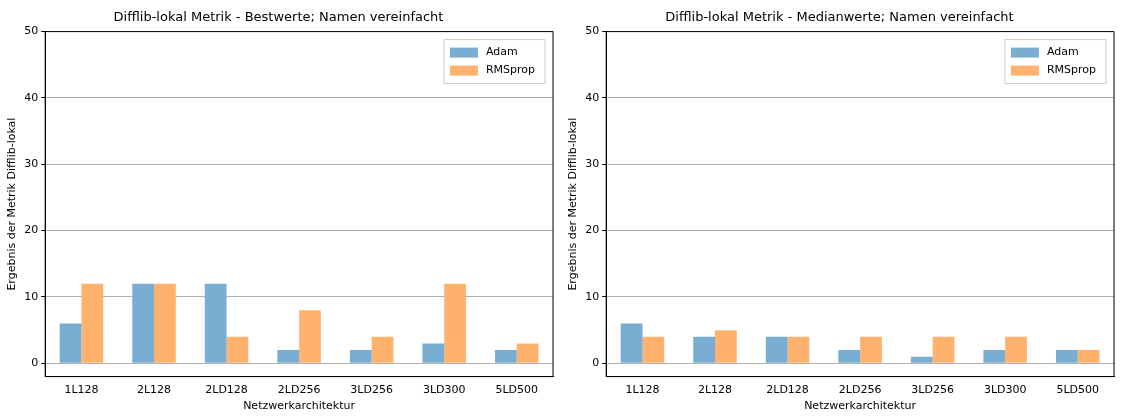 Image resolution: width=1123 pixels, height=417 pixels. I want to click on chart-title: Difflib-lokal Metrik - Medianwerte; Namen vereinfacht, so click(839, 17).